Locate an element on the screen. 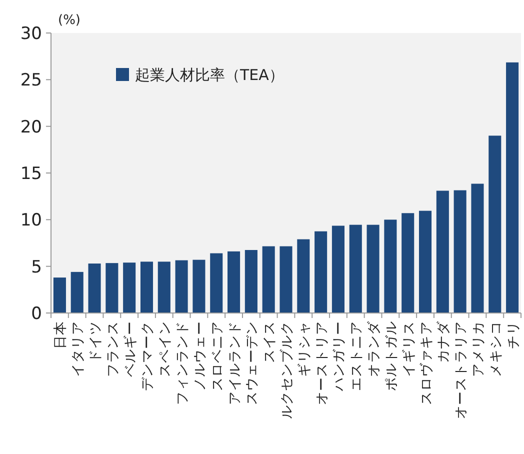  x-tick-label: ギリシャ is located at coordinates (304, 349).